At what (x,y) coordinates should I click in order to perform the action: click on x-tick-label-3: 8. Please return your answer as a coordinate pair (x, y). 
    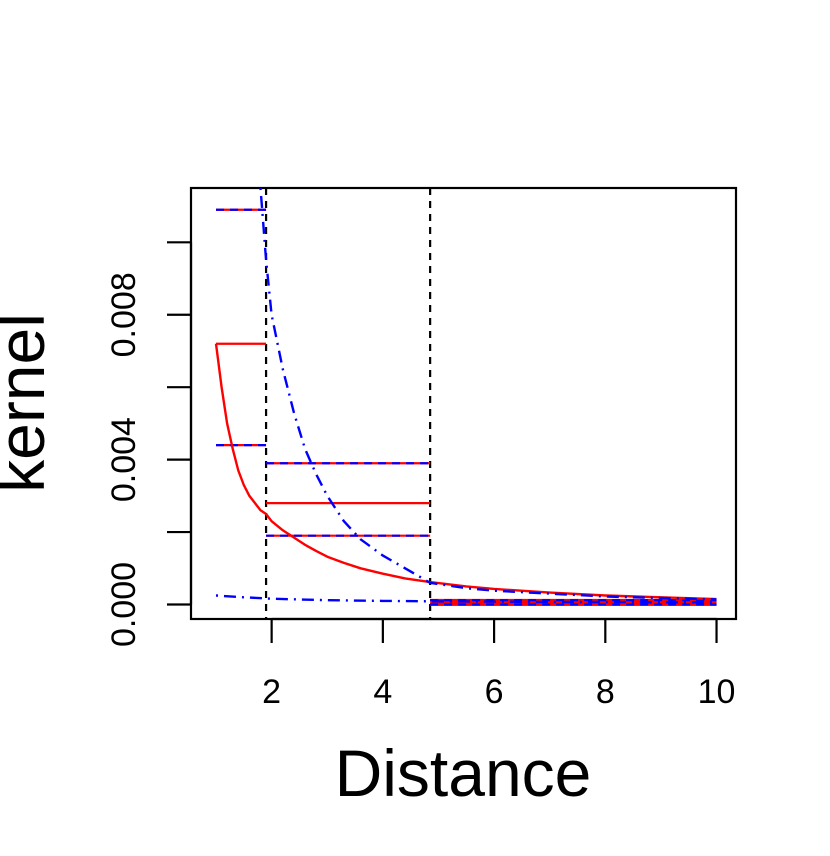
    Looking at the image, I should click on (605, 692).